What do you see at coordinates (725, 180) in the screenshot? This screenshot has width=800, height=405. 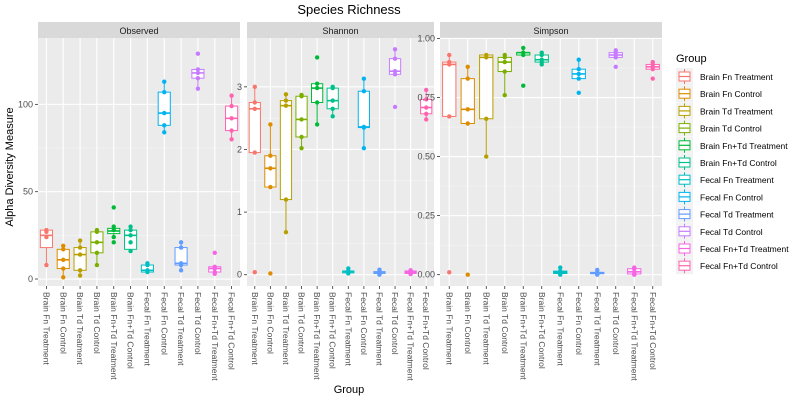 I see `legend-item: Fecal Fn Treatment` at bounding box center [725, 180].